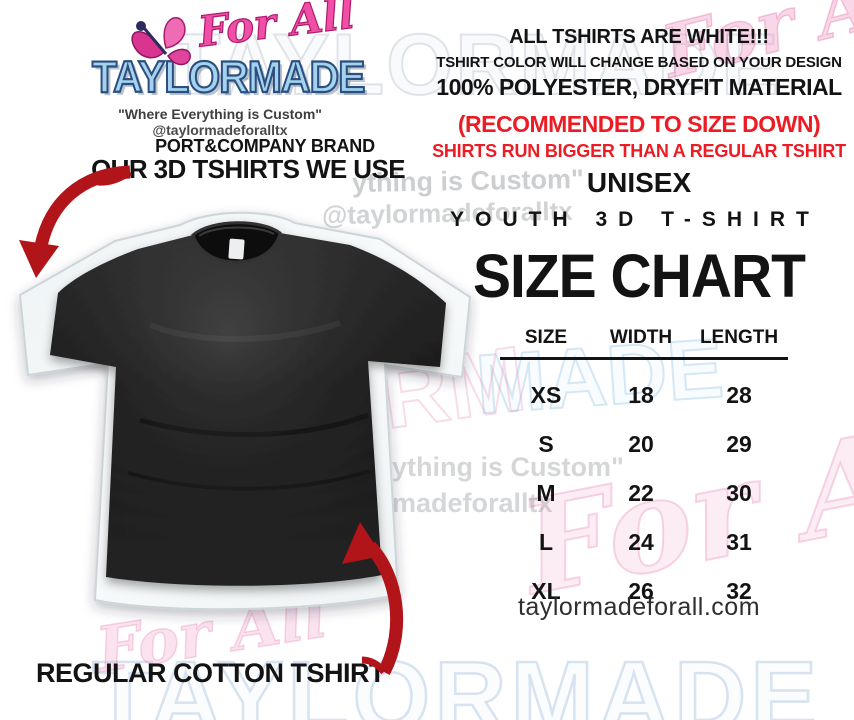 The width and height of the screenshot is (854, 720). Describe the element at coordinates (75, 221) in the screenshot. I see `curved-arrow-down-left-icon` at that location.